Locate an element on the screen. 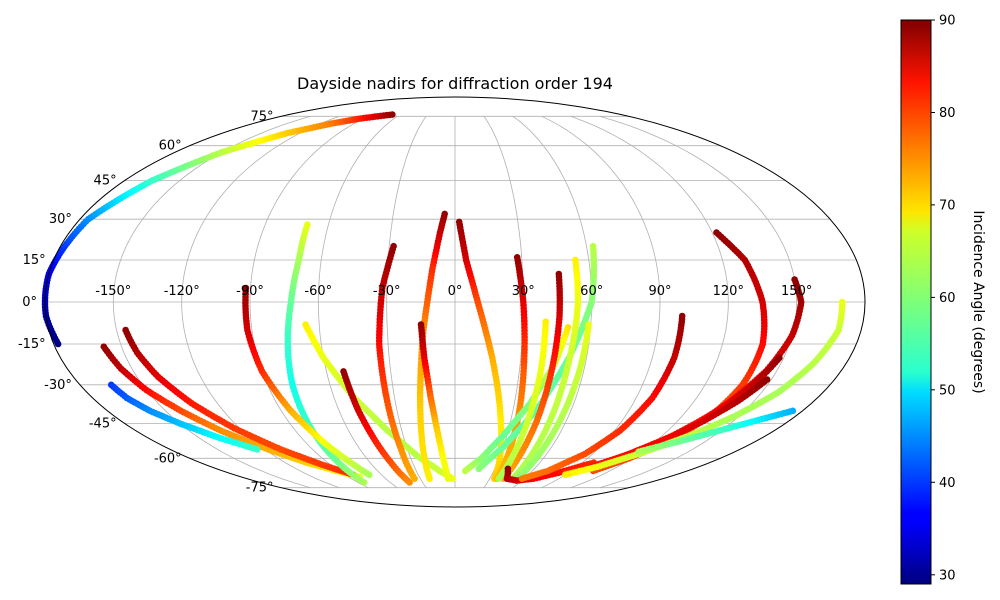 Image resolution: width=1000 pixels, height=600 pixels. latitude-tick-label: -15° is located at coordinates (32, 344).